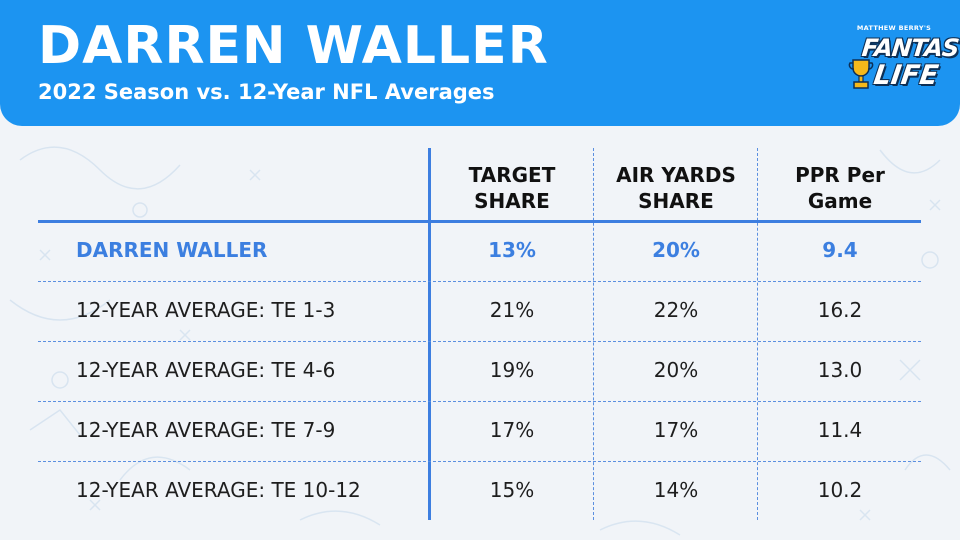 The height and width of the screenshot is (540, 960). I want to click on table-cell: 13%, so click(512, 250).